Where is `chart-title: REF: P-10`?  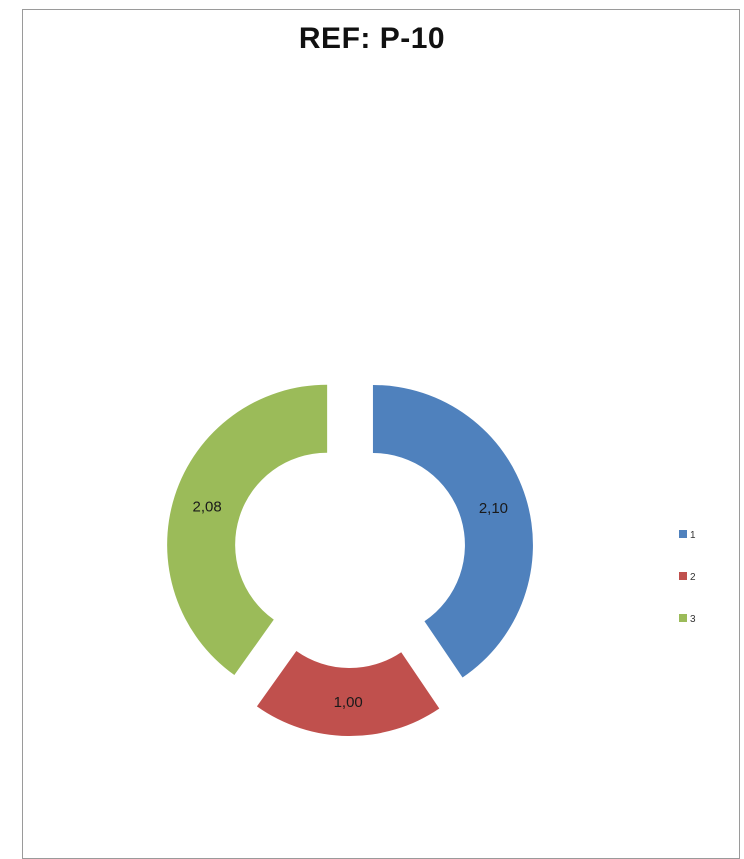 chart-title: REF: P-10 is located at coordinates (372, 38).